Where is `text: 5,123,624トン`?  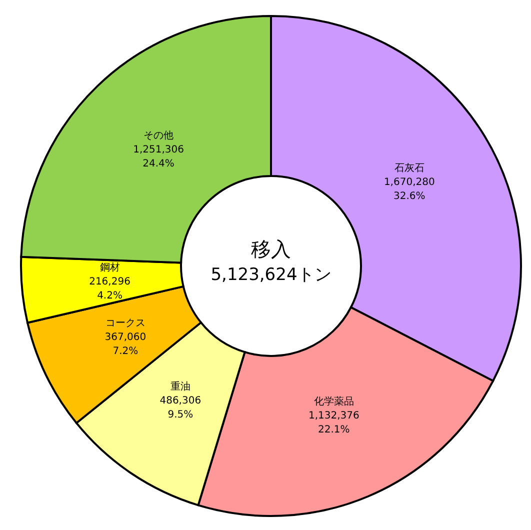 text: 5,123,624トン is located at coordinates (271, 275).